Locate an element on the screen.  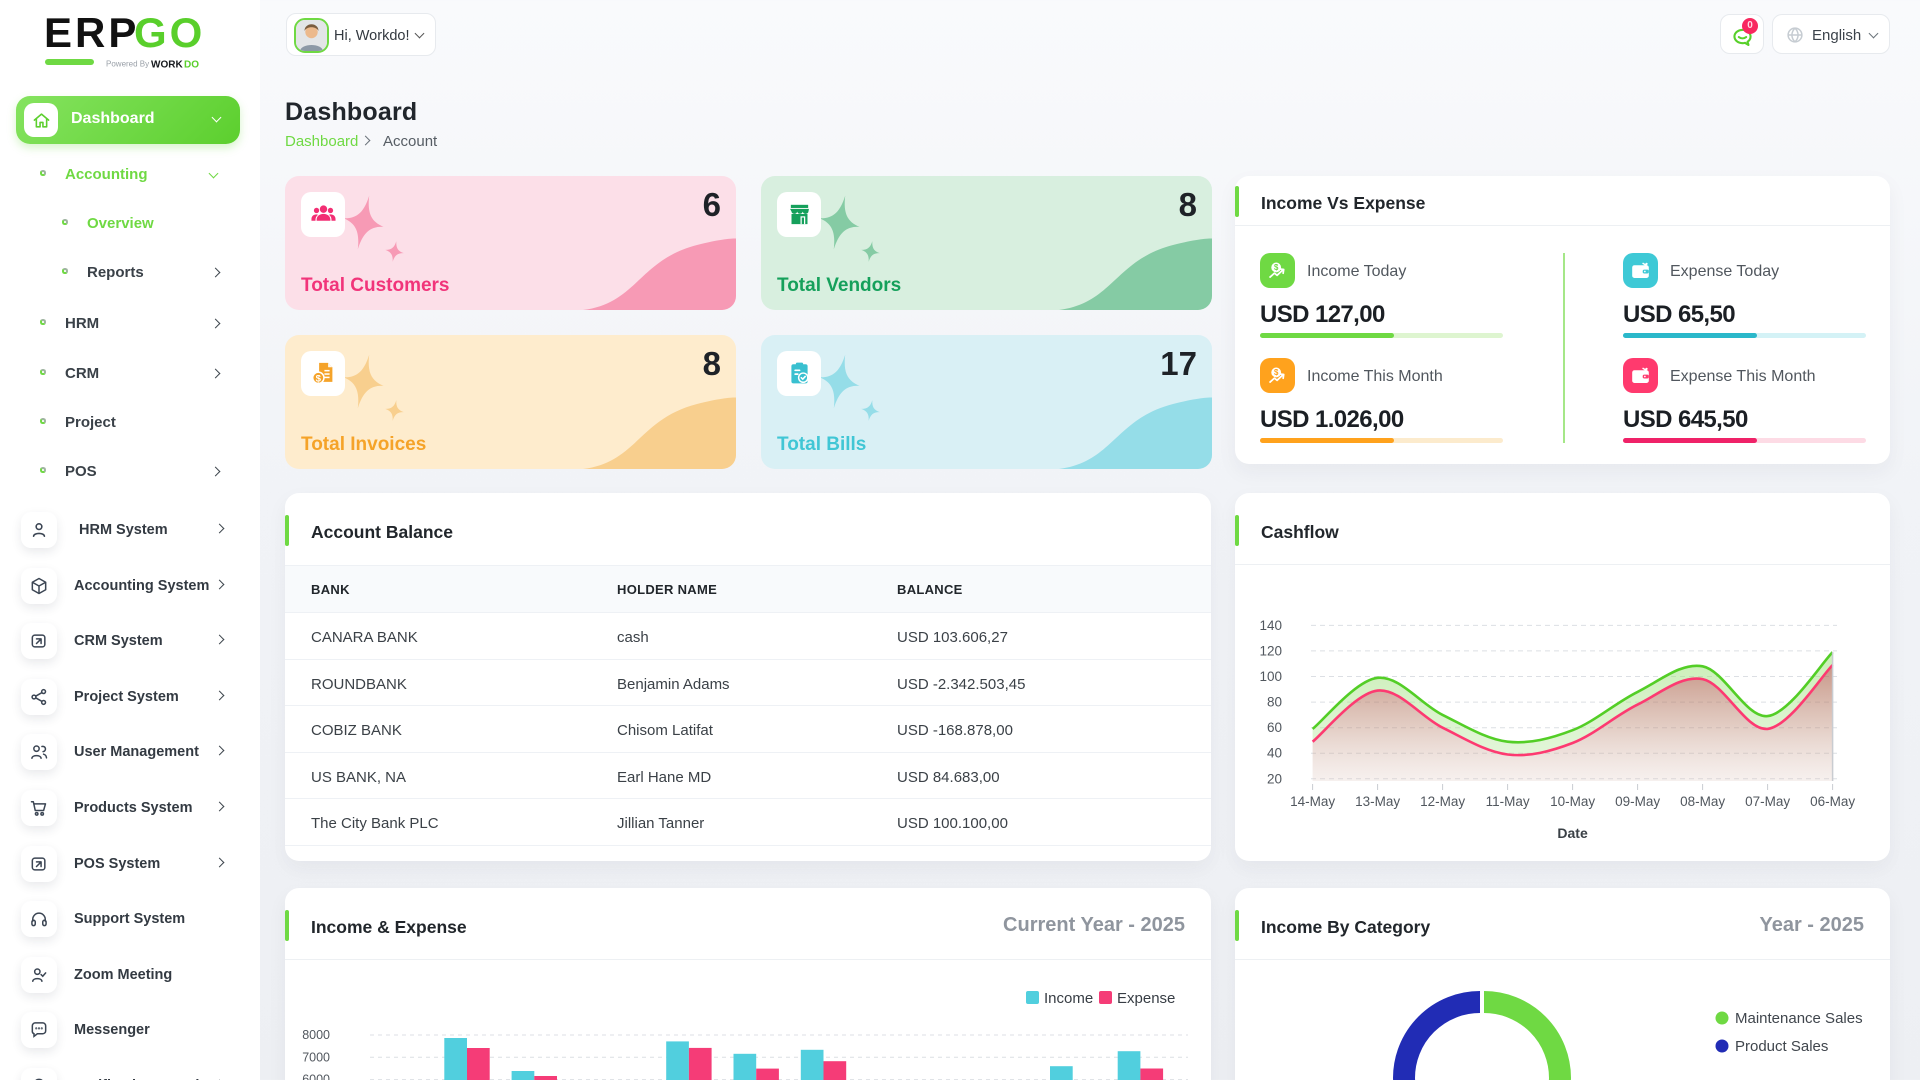
svg-text: 07-May is located at coordinates (1767, 801).